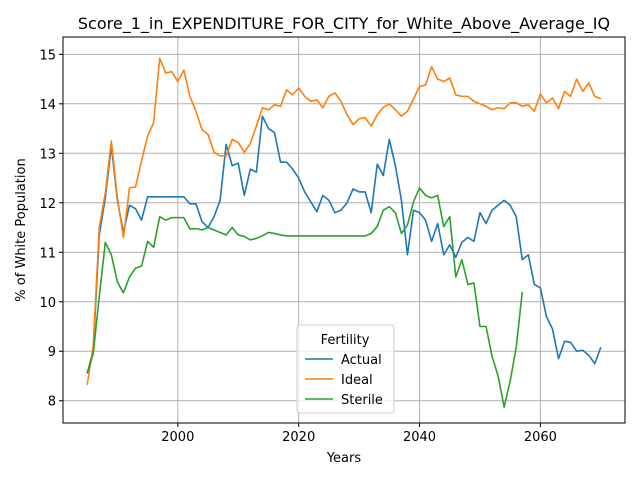 This screenshot has height=480, width=640. Describe the element at coordinates (362, 400) in the screenshot. I see `legend-label-sterile: Sterile` at that location.